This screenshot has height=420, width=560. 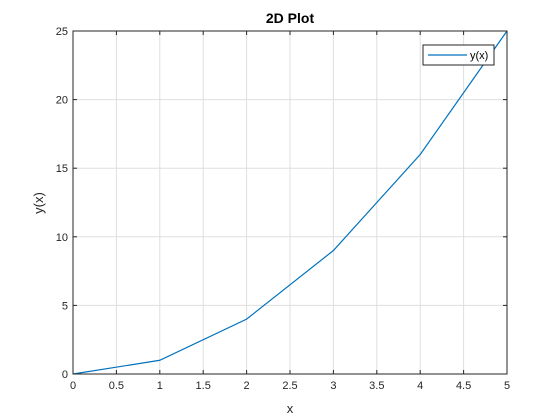 I want to click on x-tick-label: 2, so click(x=247, y=386).